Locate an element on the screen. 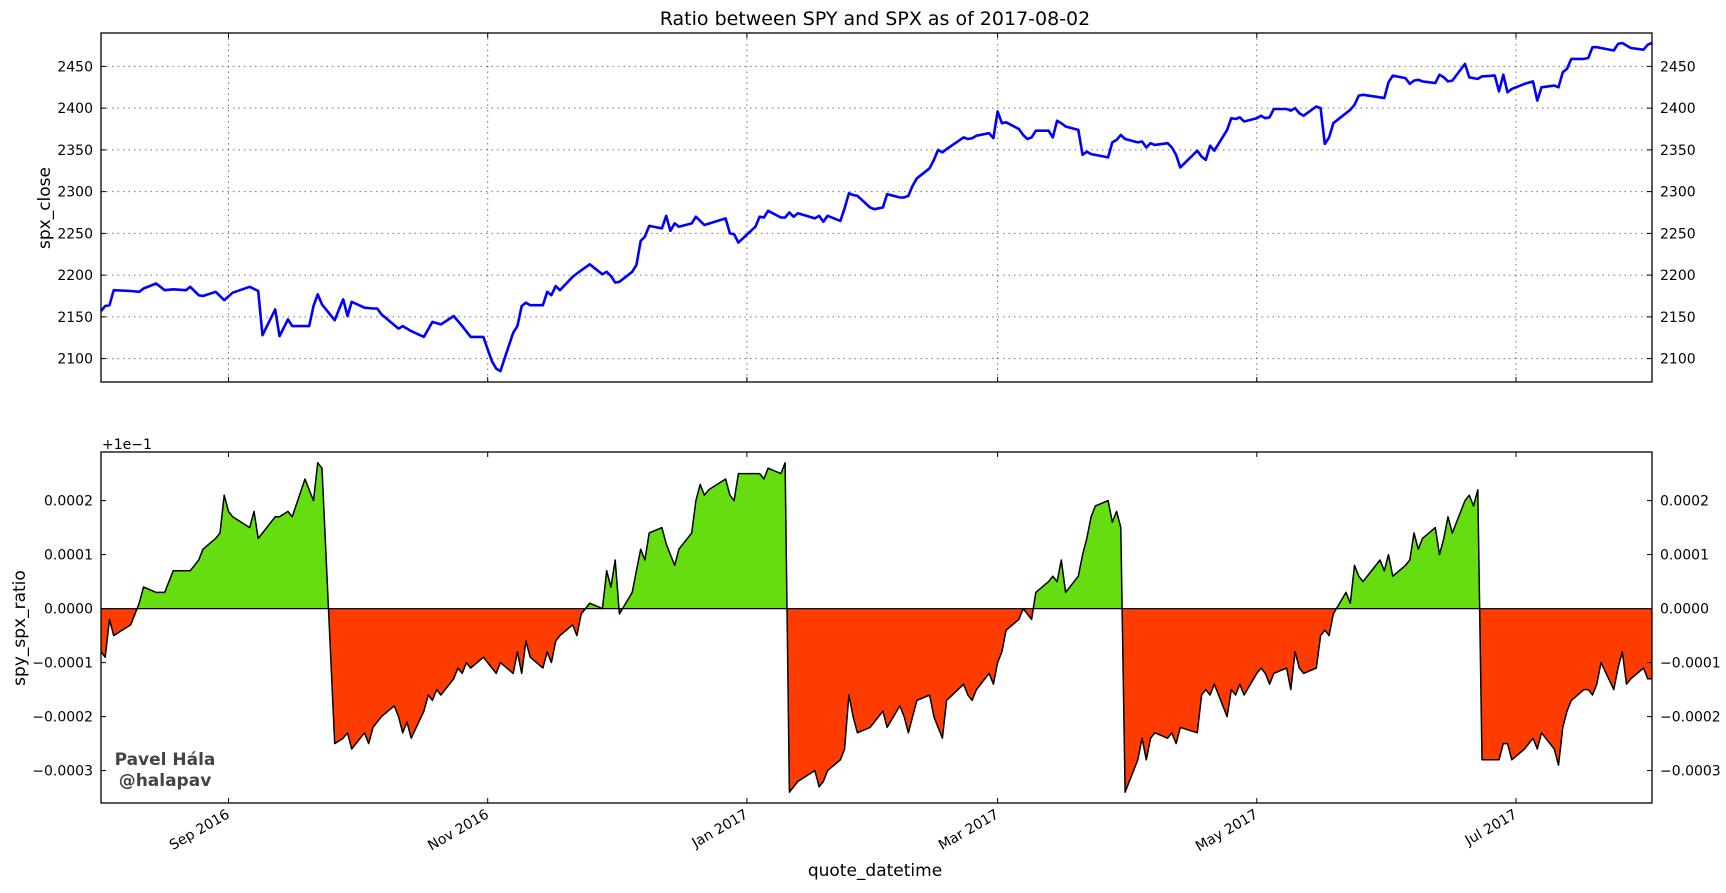 The height and width of the screenshot is (893, 1726). top-ytick-label-right-7: 2450 is located at coordinates (1678, 67).